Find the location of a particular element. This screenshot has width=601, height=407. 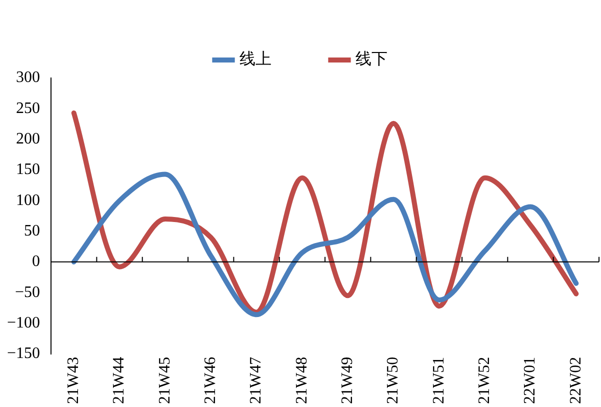

x-tick-label: 22W01 is located at coordinates (530, 380).